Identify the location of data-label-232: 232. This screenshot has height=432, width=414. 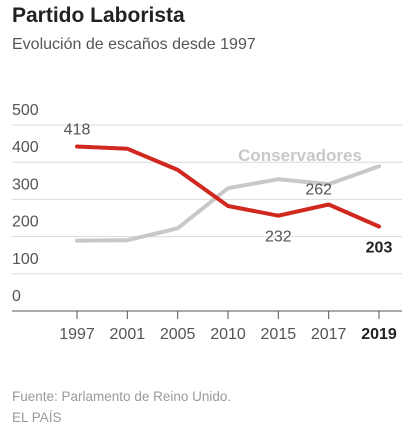
(278, 237).